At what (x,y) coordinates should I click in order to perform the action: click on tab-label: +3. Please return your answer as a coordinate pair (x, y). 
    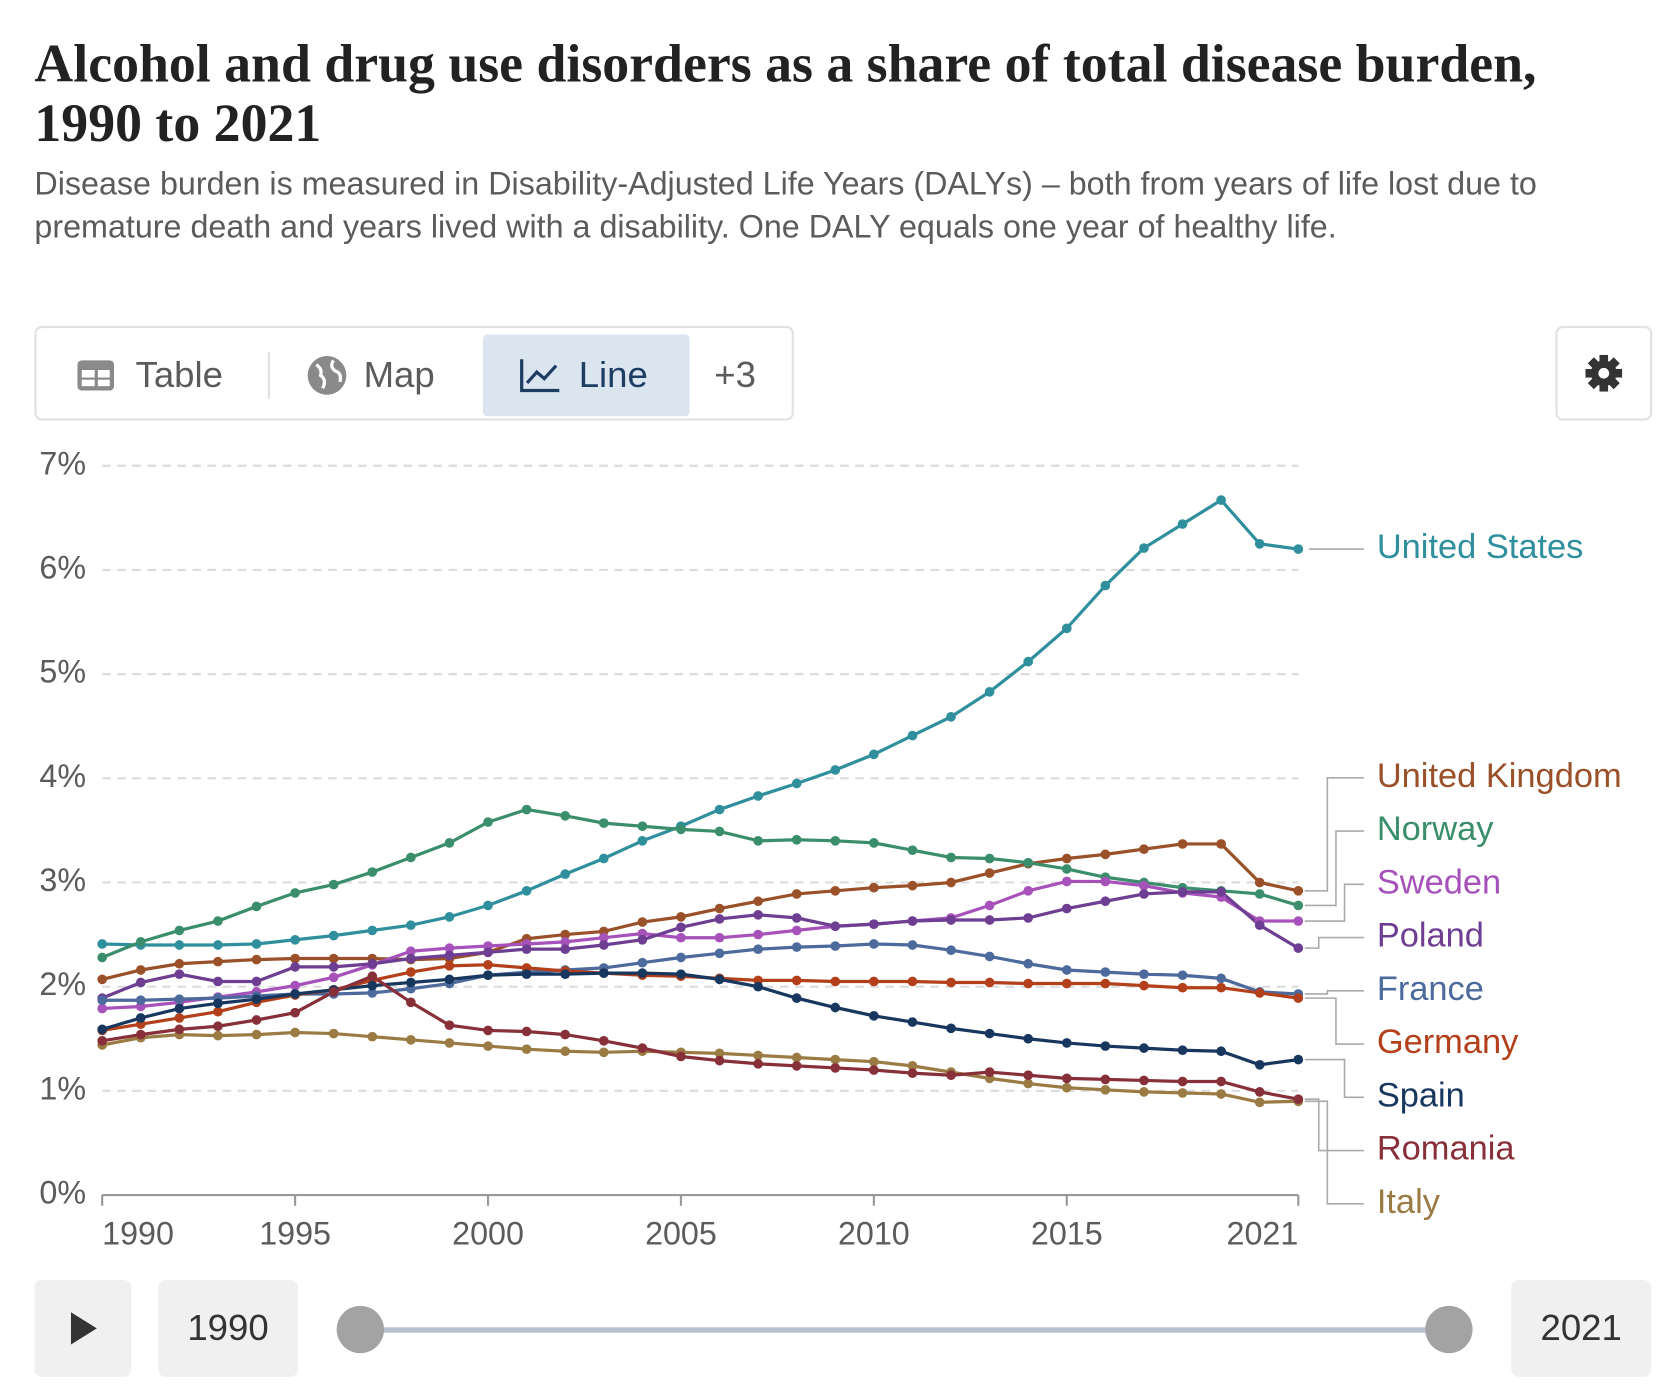
    Looking at the image, I should click on (735, 375).